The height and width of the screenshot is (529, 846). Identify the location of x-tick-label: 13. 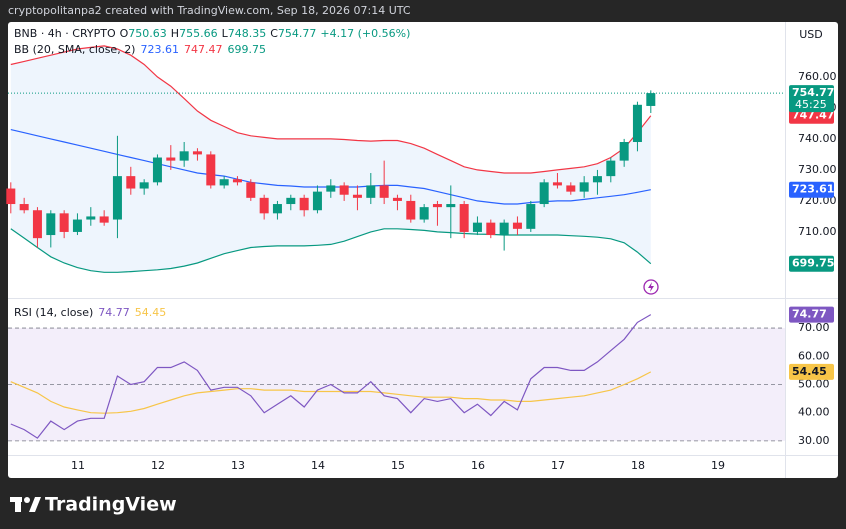
(238, 465).